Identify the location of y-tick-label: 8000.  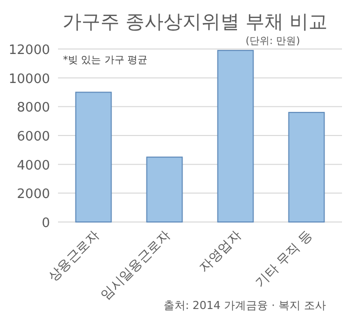
(33, 108).